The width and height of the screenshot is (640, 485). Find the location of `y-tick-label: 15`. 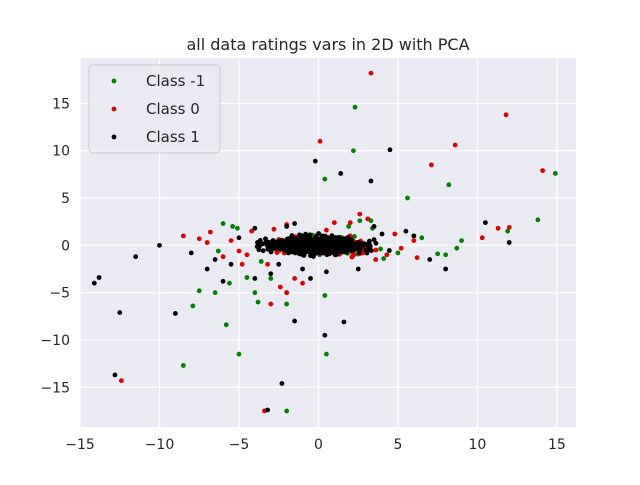

y-tick-label: 15 is located at coordinates (61, 104).